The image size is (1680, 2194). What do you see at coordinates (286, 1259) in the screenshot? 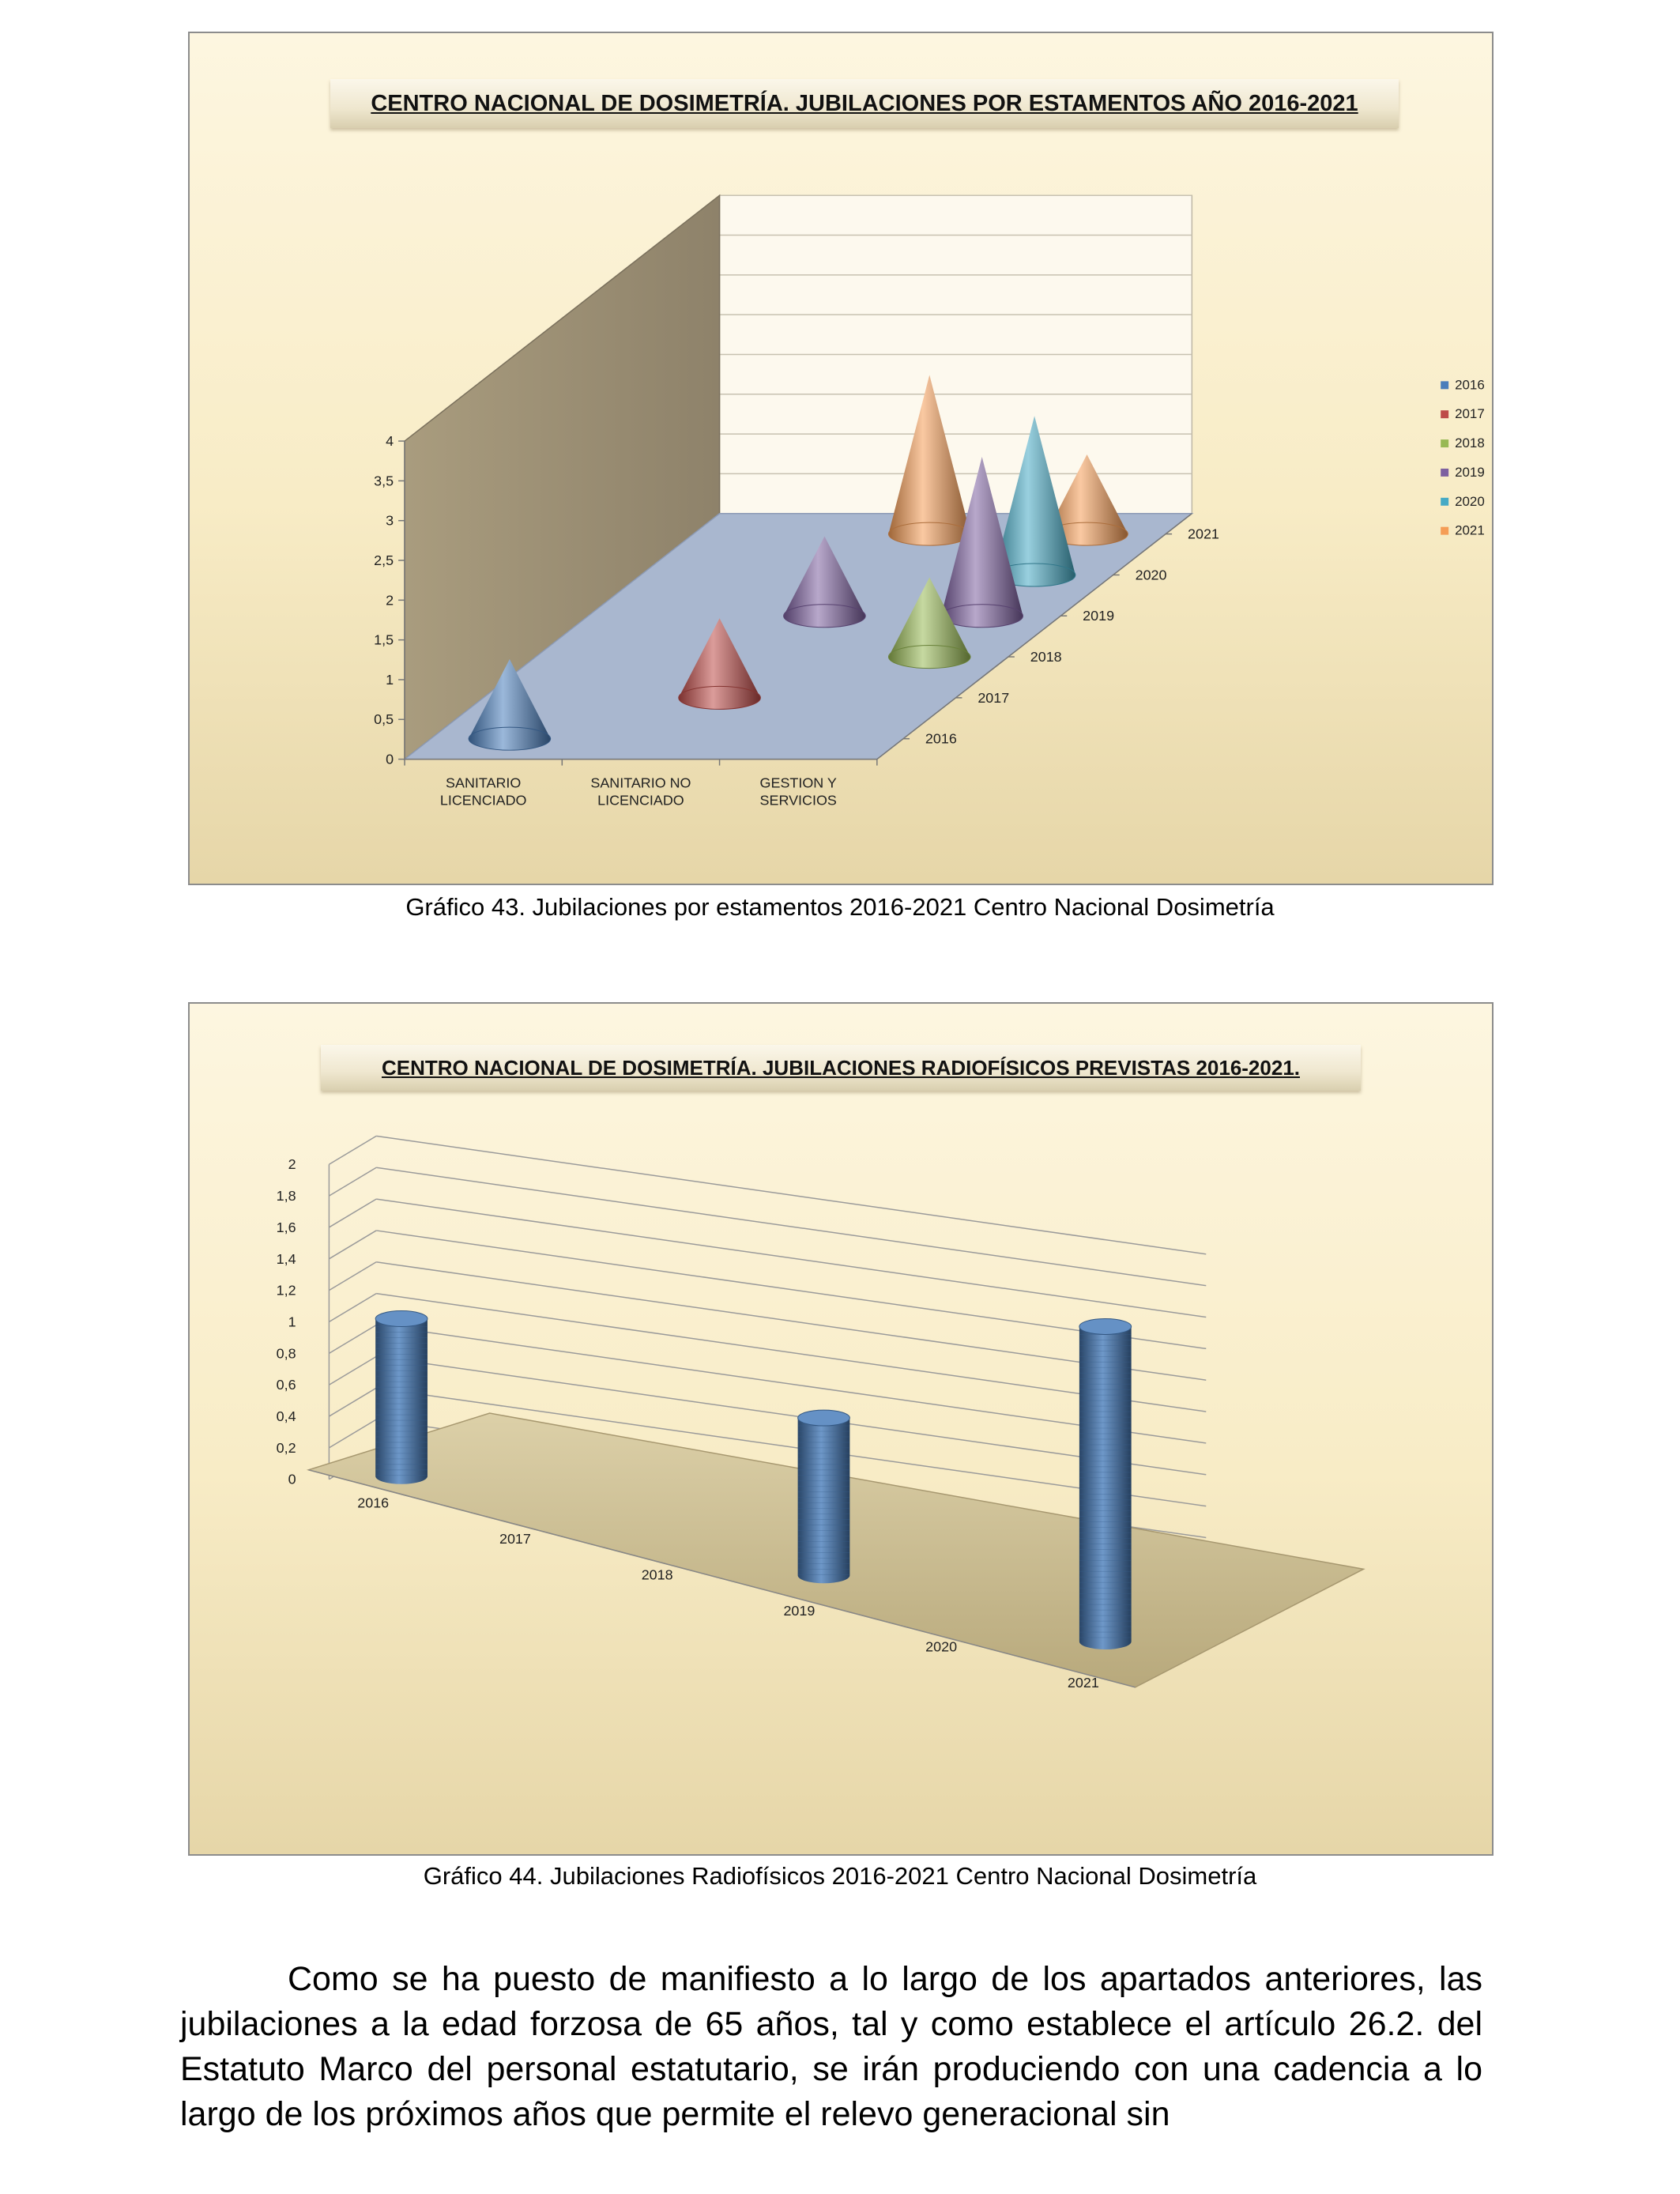
I see `y-tick-label: 1,4` at bounding box center [286, 1259].